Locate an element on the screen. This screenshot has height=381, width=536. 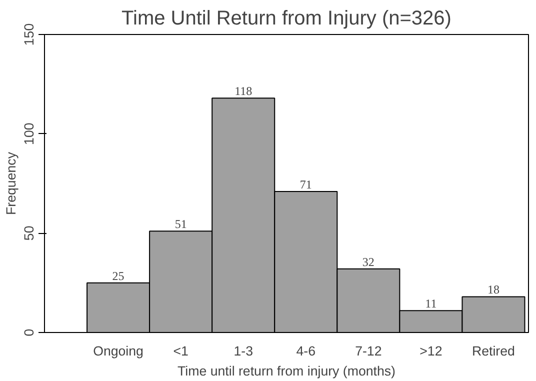
data-label: 32 is located at coordinates (368, 261).